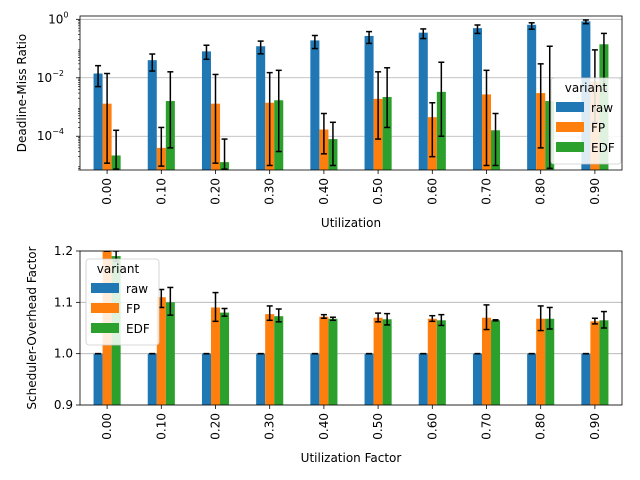 The image size is (640, 480). What do you see at coordinates (314, 42) in the screenshot?
I see `error-bar-raw-0.40` at bounding box center [314, 42].